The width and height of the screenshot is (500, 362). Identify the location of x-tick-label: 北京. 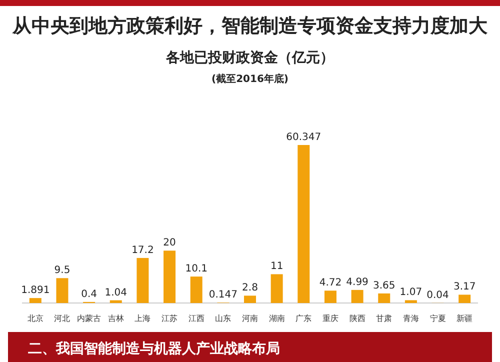
(35, 318).